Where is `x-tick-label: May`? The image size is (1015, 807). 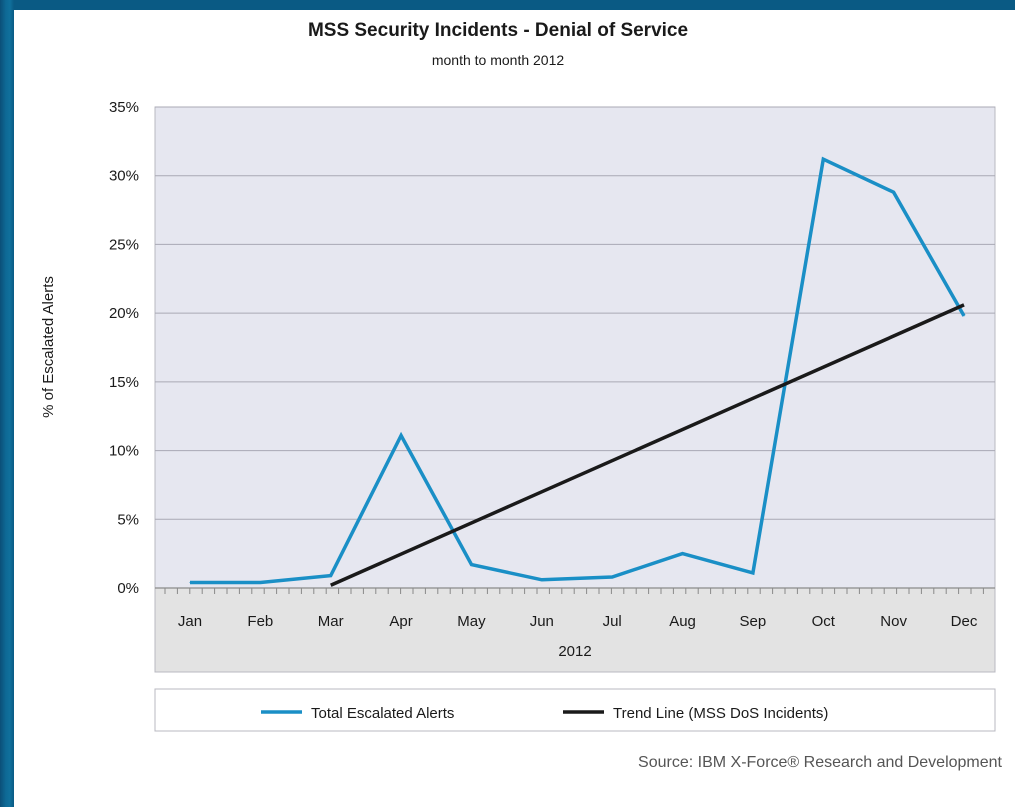
x-tick-label: May is located at coordinates (471, 621).